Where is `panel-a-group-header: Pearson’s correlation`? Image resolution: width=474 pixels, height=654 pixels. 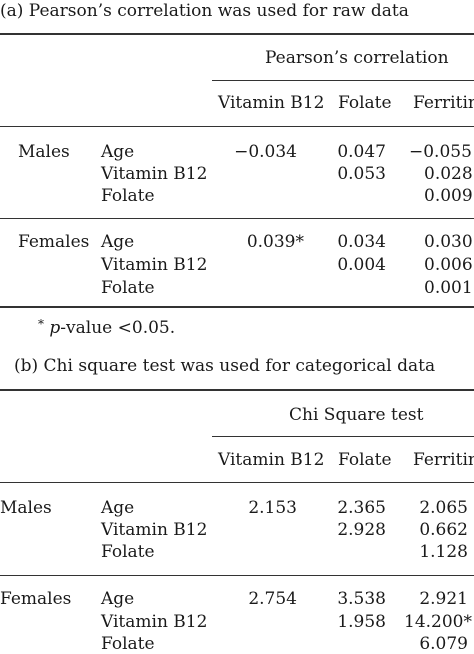 panel-a-group-header: Pearson’s correlation is located at coordinates (357, 58).